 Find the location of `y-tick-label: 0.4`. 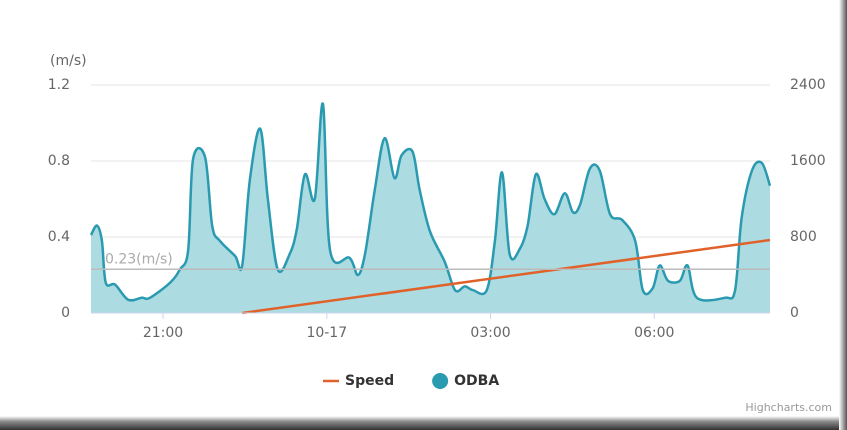

y-tick-label: 0.4 is located at coordinates (59, 237).